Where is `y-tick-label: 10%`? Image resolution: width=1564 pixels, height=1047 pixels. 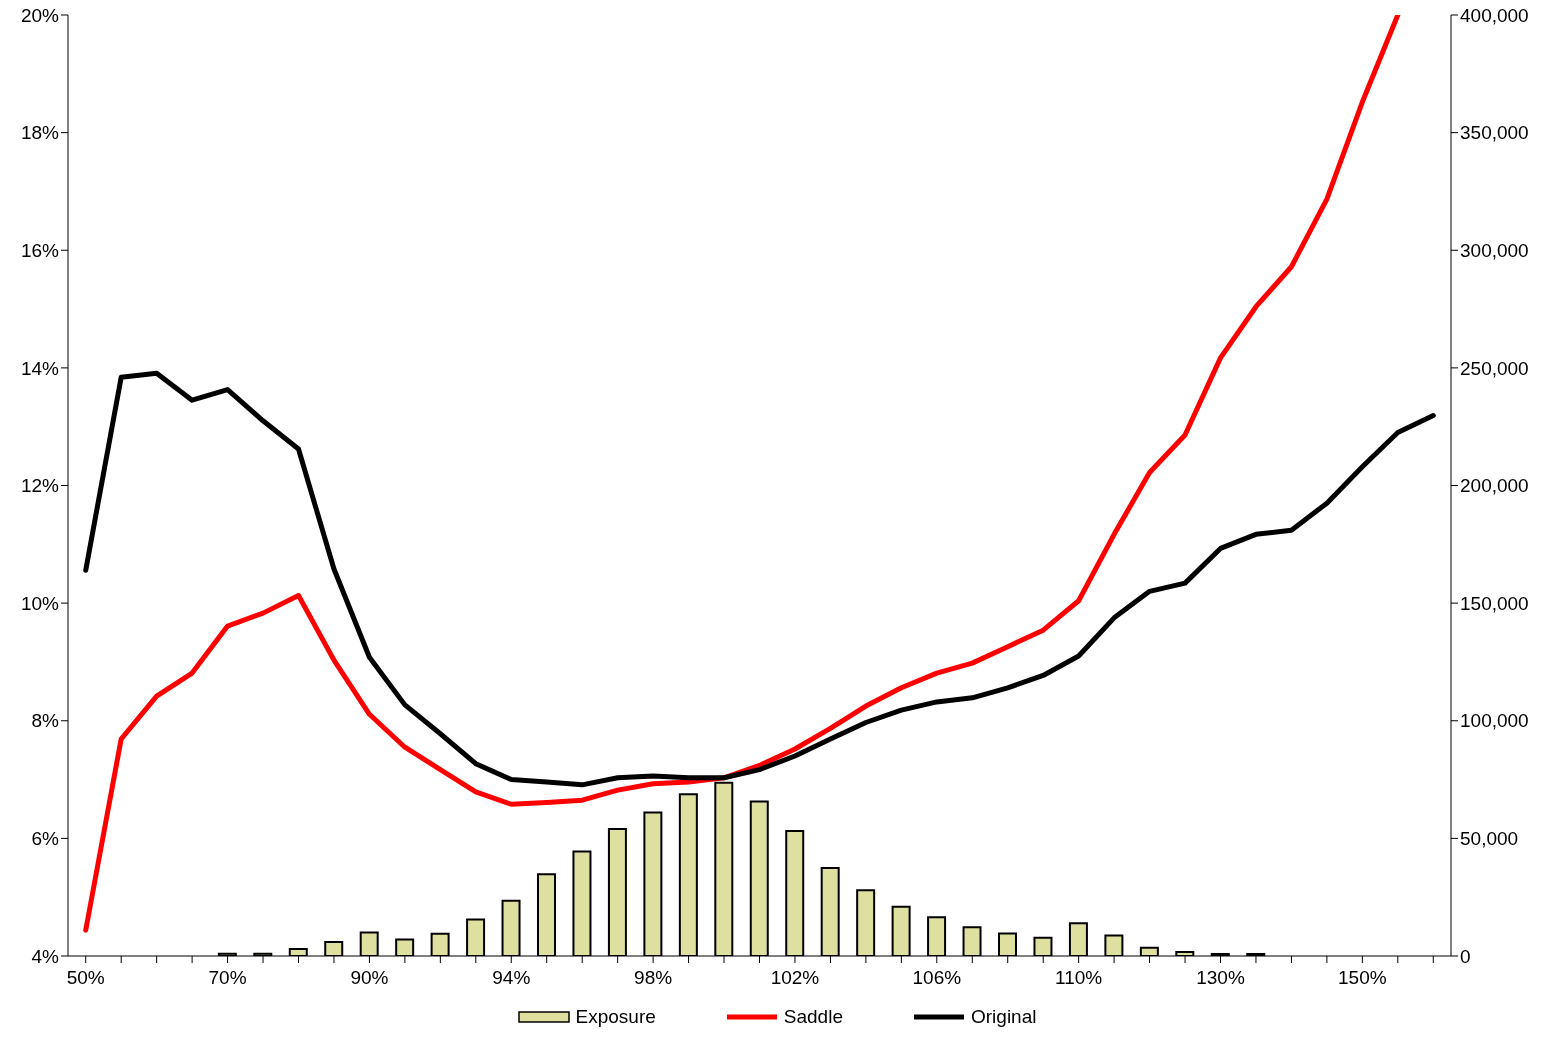
y-tick-label: 10% is located at coordinates (40, 603).